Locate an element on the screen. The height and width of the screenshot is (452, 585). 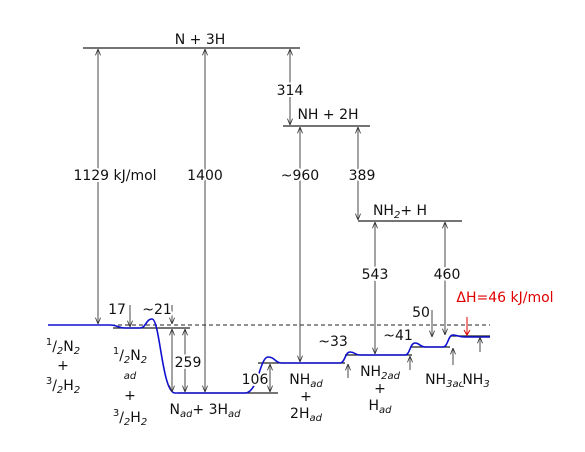
species-label: NH3 is located at coordinates (475, 381).